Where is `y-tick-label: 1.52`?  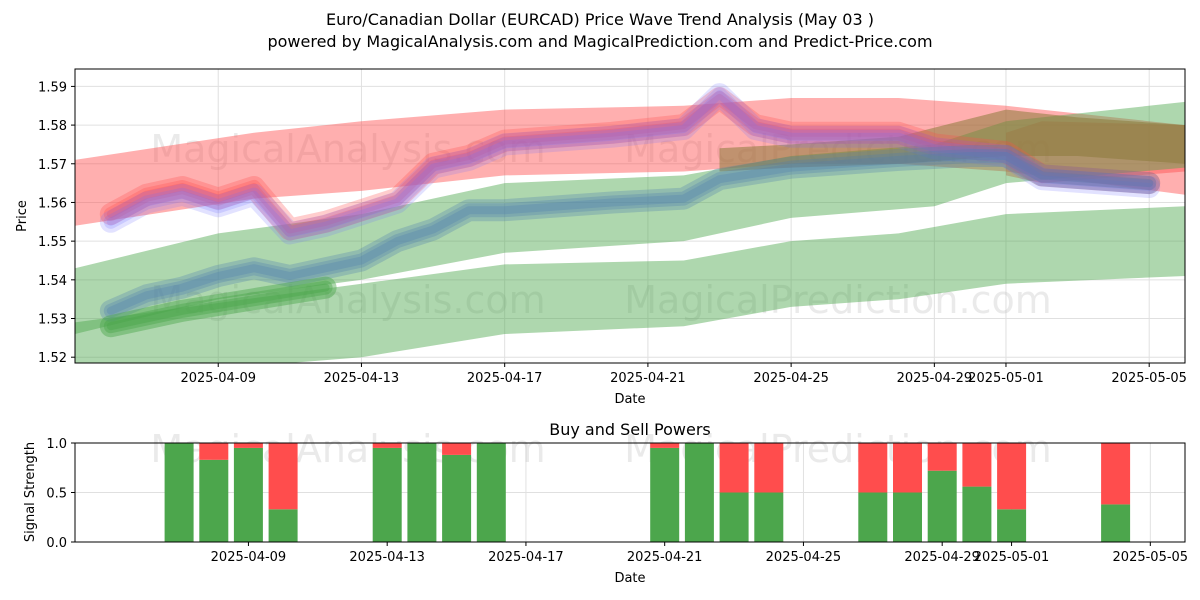 y-tick-label: 1.52 is located at coordinates (52, 358).